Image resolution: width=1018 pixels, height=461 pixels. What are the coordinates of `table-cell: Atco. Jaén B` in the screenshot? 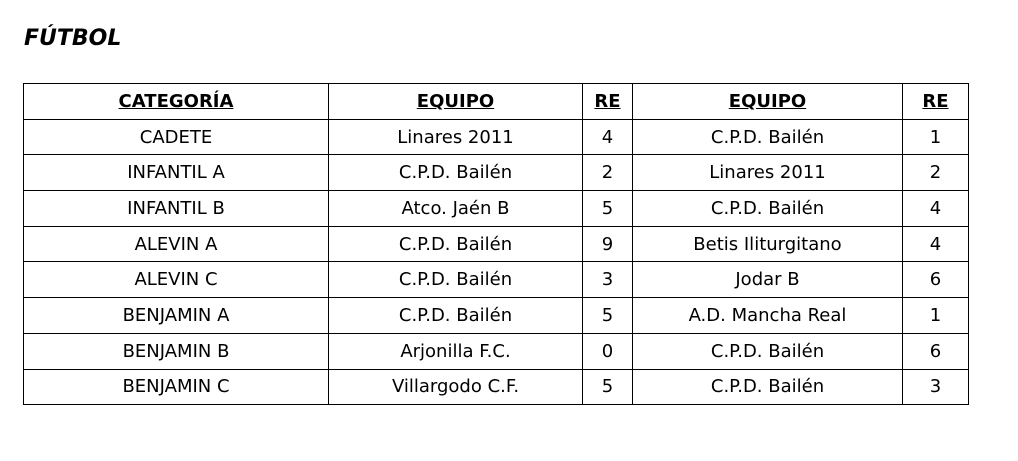 It's located at (455, 208).